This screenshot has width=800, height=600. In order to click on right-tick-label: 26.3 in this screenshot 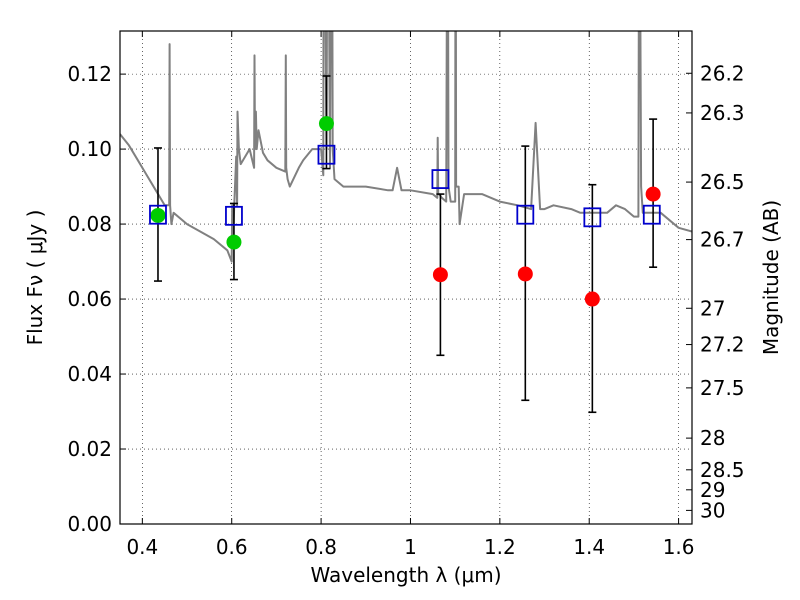, I will do `click(722, 113)`.